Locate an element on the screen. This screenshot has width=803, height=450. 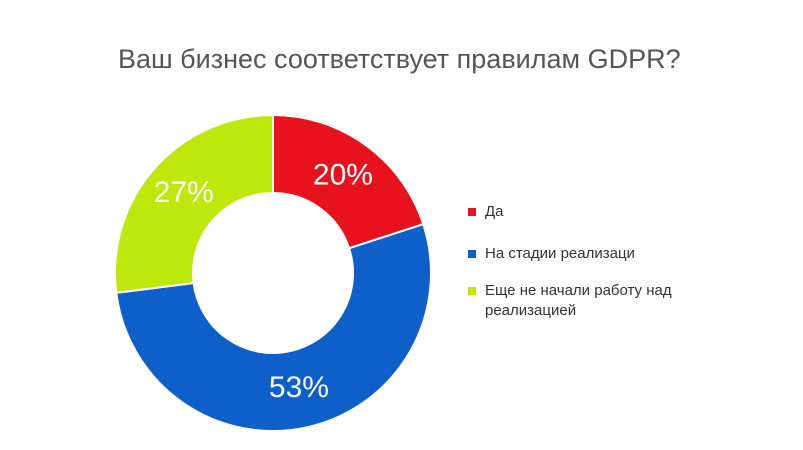
legend-item-in-progress: На стадии реализаци is located at coordinates (618, 254).